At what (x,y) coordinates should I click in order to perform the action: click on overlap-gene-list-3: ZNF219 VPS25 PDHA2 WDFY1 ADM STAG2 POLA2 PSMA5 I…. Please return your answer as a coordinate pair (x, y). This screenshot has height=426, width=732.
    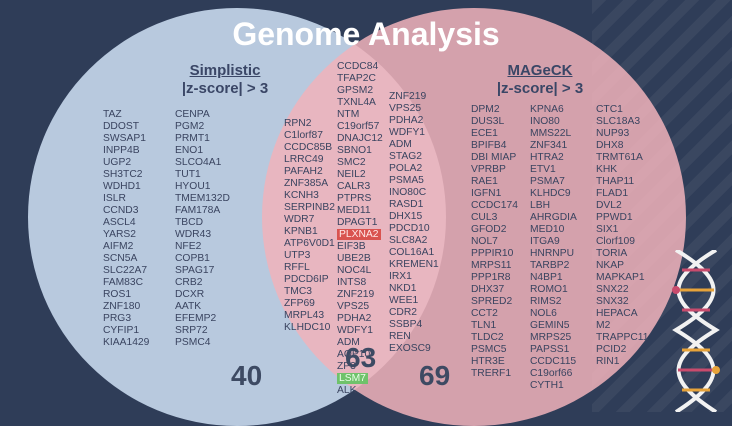
    Looking at the image, I should click on (414, 223).